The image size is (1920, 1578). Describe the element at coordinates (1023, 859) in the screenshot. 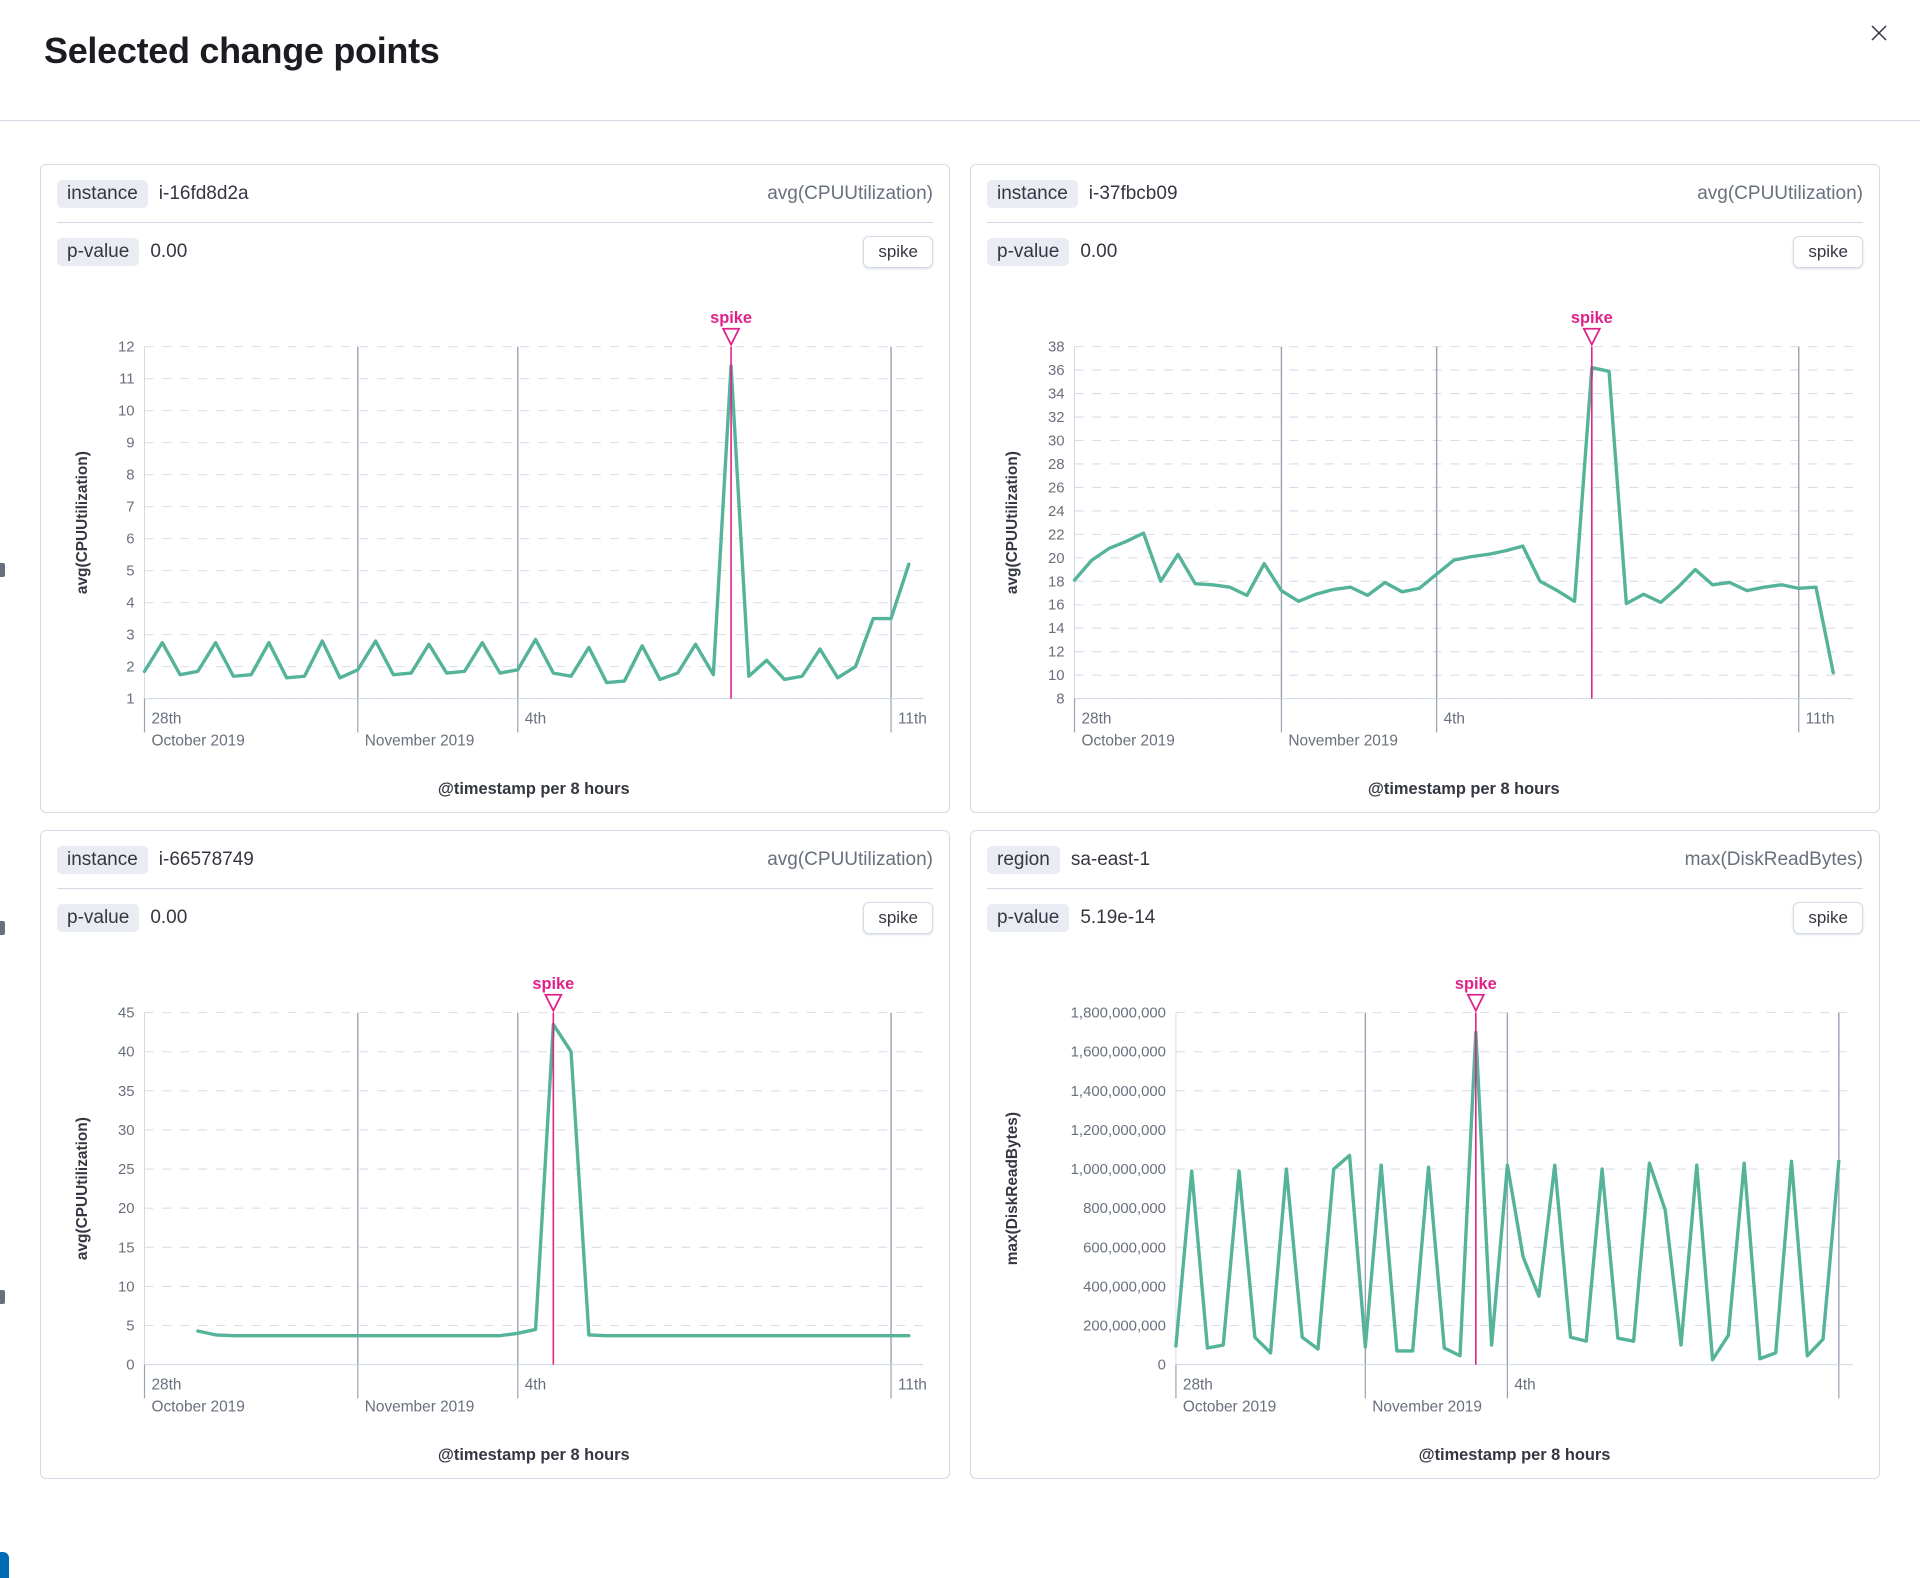

I see `field-name-badge: region` at that location.